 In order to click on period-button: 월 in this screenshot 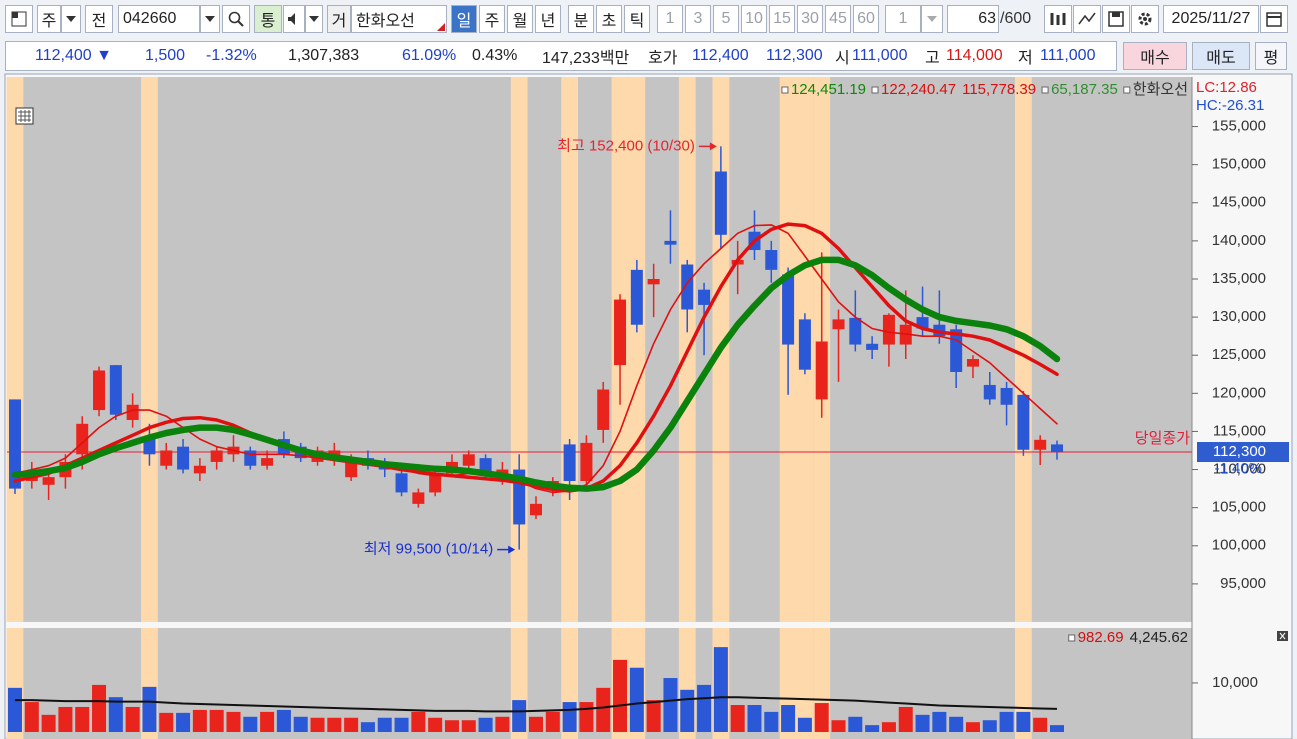, I will do `click(520, 19)`.